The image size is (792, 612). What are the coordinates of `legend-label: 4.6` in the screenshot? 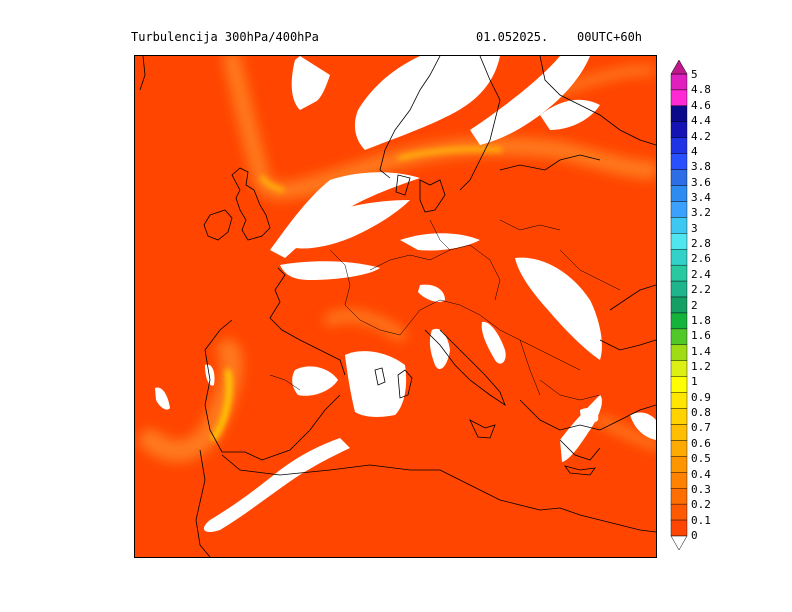 It's located at (701, 105).